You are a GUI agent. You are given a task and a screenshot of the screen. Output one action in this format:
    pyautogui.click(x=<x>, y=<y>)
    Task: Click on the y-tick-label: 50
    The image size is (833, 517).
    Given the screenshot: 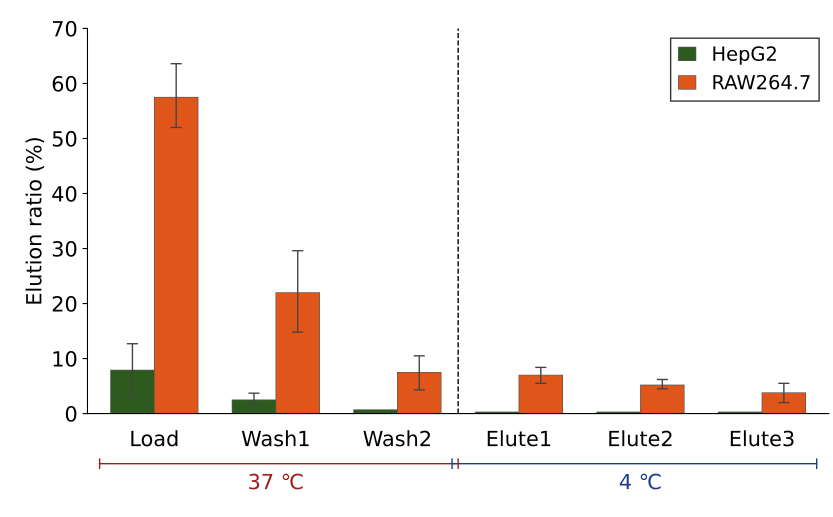 What is the action you would take?
    pyautogui.click(x=64, y=138)
    